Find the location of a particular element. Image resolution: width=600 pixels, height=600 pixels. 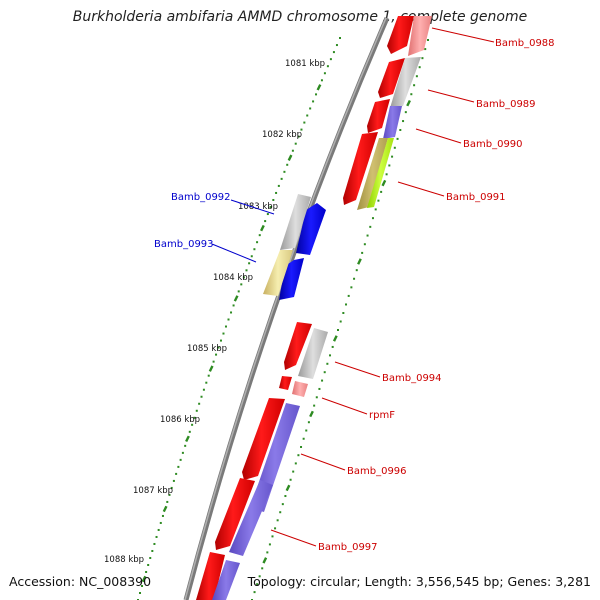

kbp-label: 1084 kbp is located at coordinates (233, 278).